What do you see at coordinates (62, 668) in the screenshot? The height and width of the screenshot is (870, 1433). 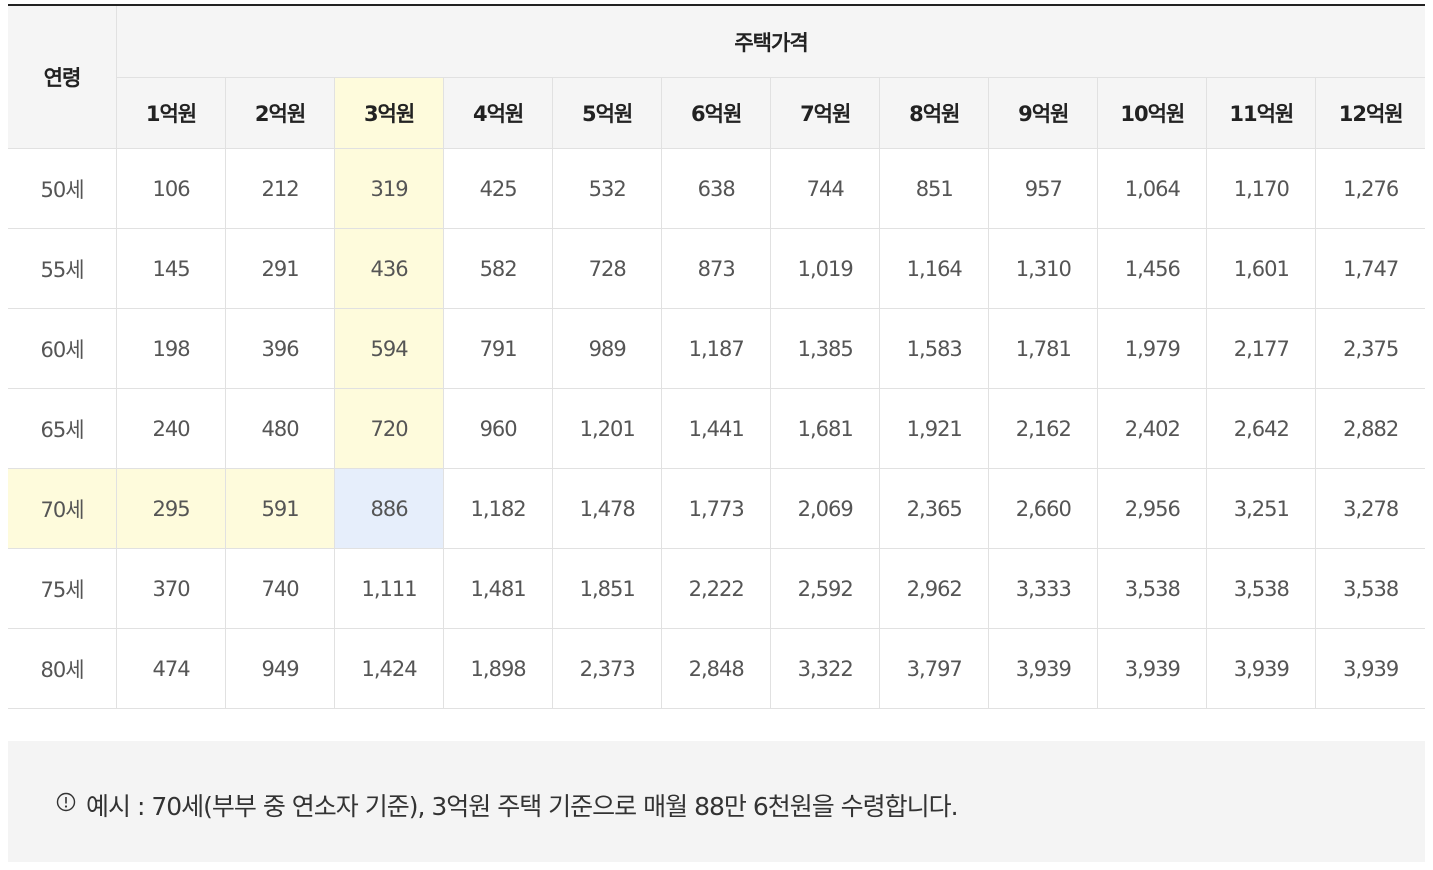 I see `age-cell: 80세` at bounding box center [62, 668].